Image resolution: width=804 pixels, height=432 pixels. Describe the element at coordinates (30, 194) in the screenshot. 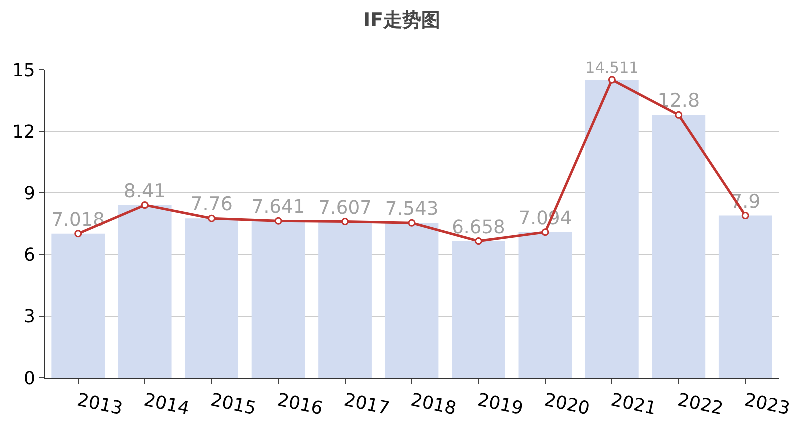

I see `y-tick-label: 9` at that location.